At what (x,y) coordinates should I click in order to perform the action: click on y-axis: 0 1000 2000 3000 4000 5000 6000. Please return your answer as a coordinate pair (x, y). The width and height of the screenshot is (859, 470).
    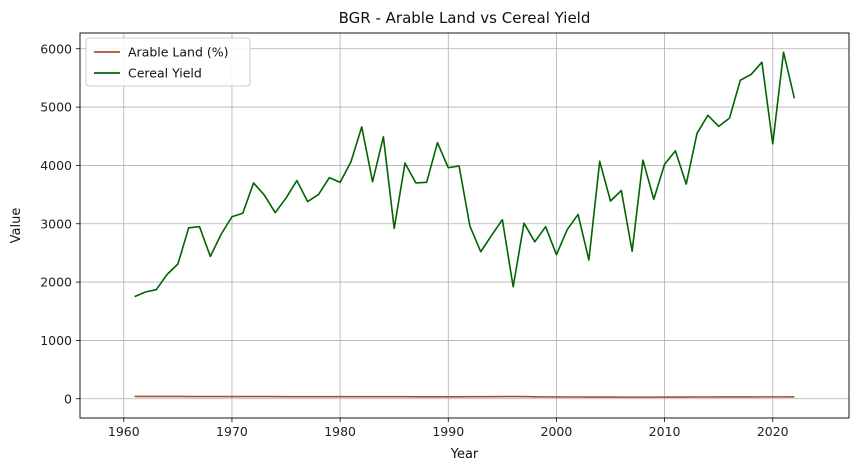
    Looking at the image, I should click on (60, 223).